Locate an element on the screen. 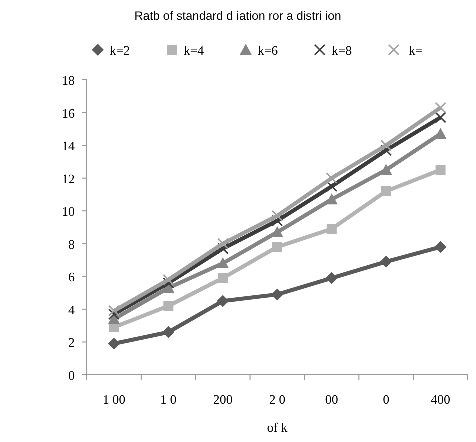  y-tick-label: 12 is located at coordinates (68, 178).